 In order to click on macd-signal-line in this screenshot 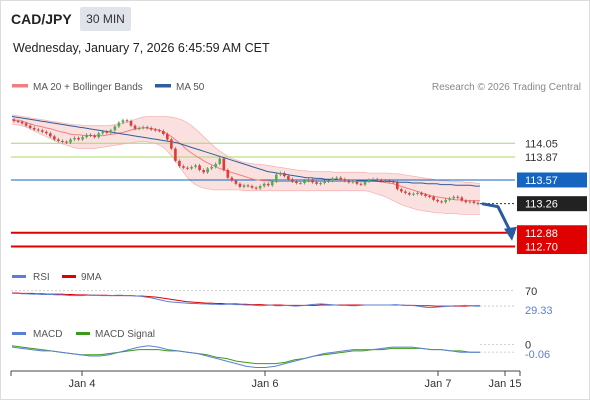, I will do `click(245, 355)`.